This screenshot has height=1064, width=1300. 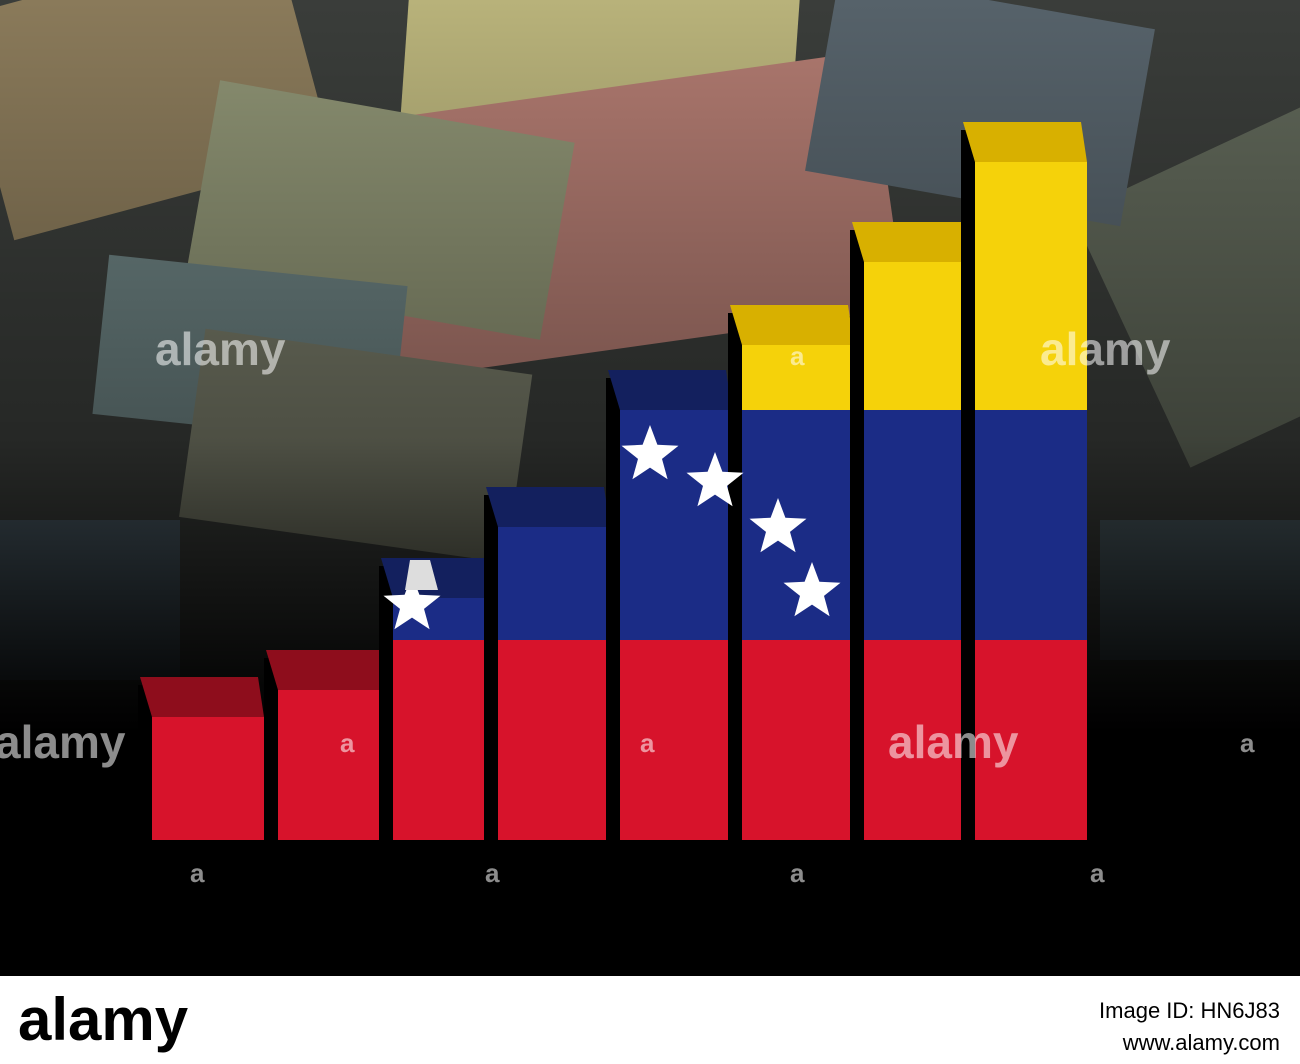 What do you see at coordinates (1189, 1010) in the screenshot?
I see `image-id: Image ID: HN6J83` at bounding box center [1189, 1010].